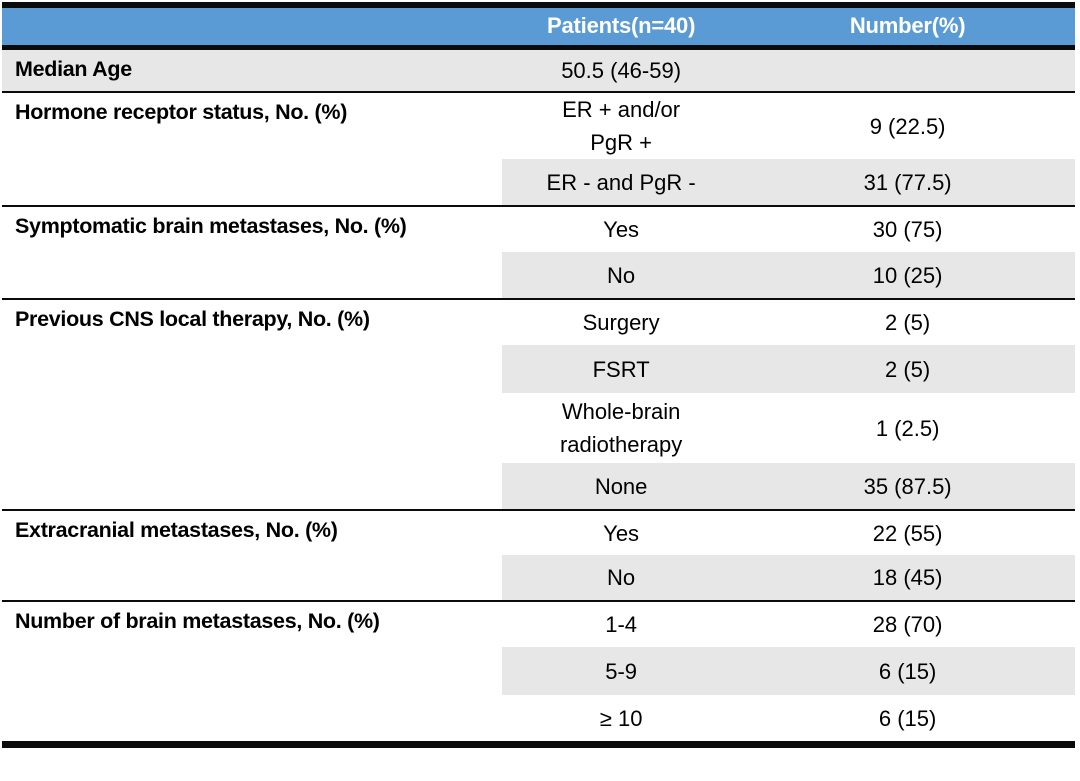 This screenshot has width=1080, height=781. I want to click on number-cell: 35 (87.5), so click(907, 486).